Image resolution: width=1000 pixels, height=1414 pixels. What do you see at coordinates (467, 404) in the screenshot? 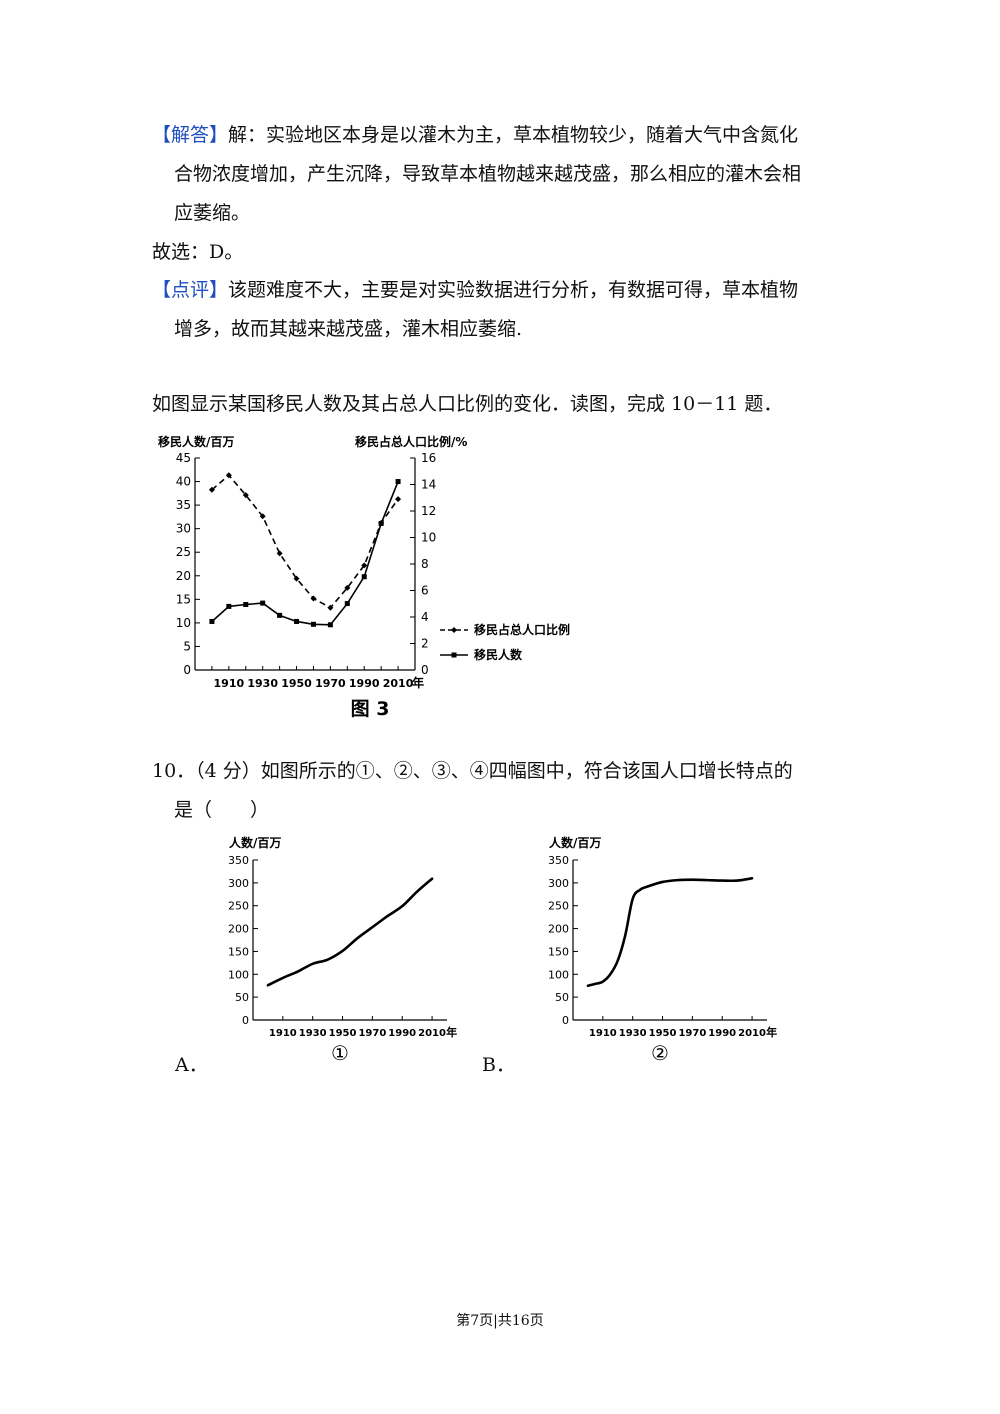
I see `intro-text: 如图显示某国移民人数及其占总人口比例的变化．读图，完成 10－11 题．` at bounding box center [467, 404].